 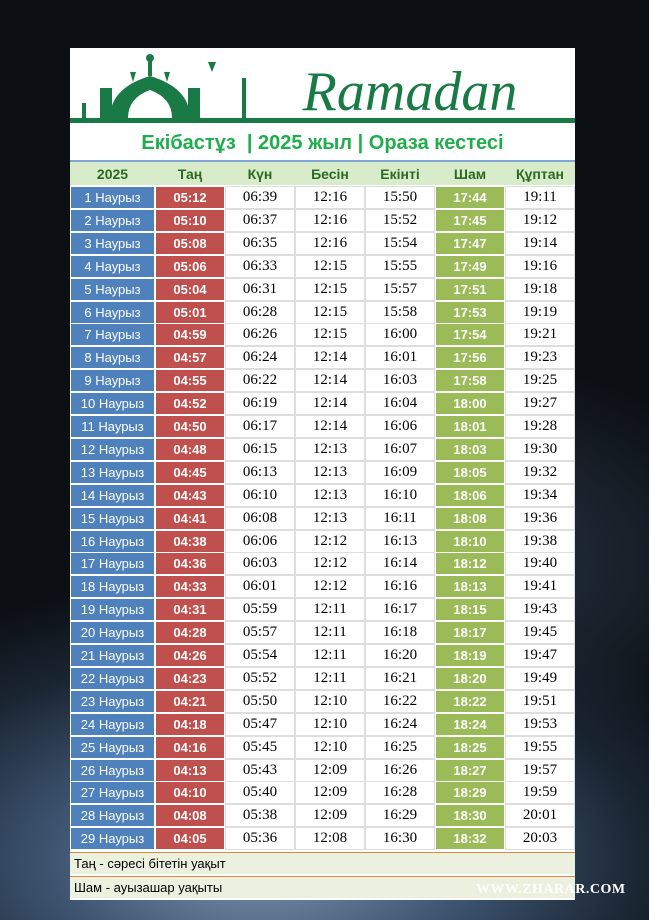 What do you see at coordinates (190, 518) in the screenshot?
I see `table-cell: 04:41` at bounding box center [190, 518].